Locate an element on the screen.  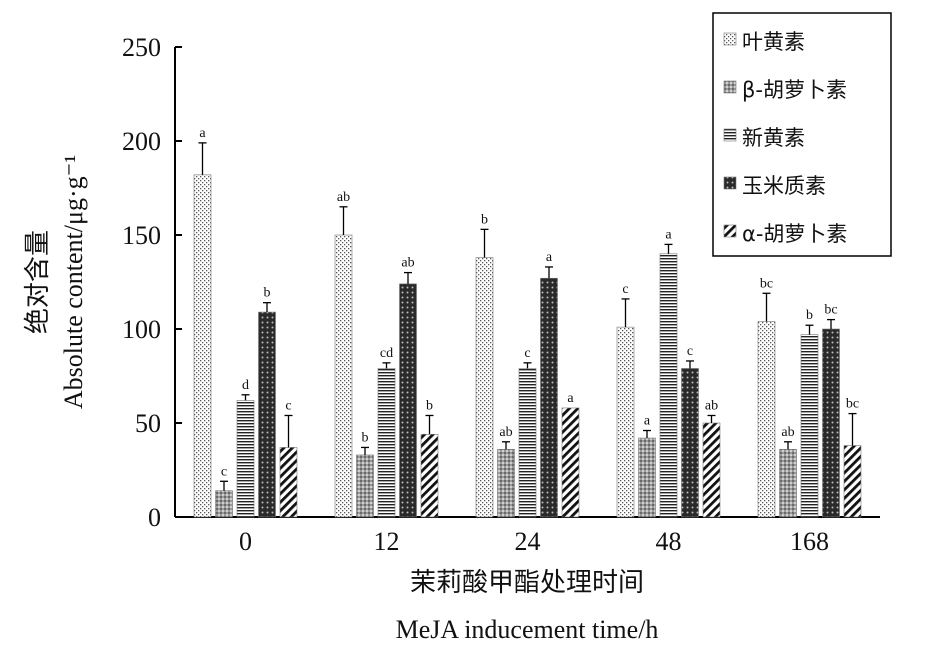
x-ticks: 0 12 24 48 168 is located at coordinates (534, 541).